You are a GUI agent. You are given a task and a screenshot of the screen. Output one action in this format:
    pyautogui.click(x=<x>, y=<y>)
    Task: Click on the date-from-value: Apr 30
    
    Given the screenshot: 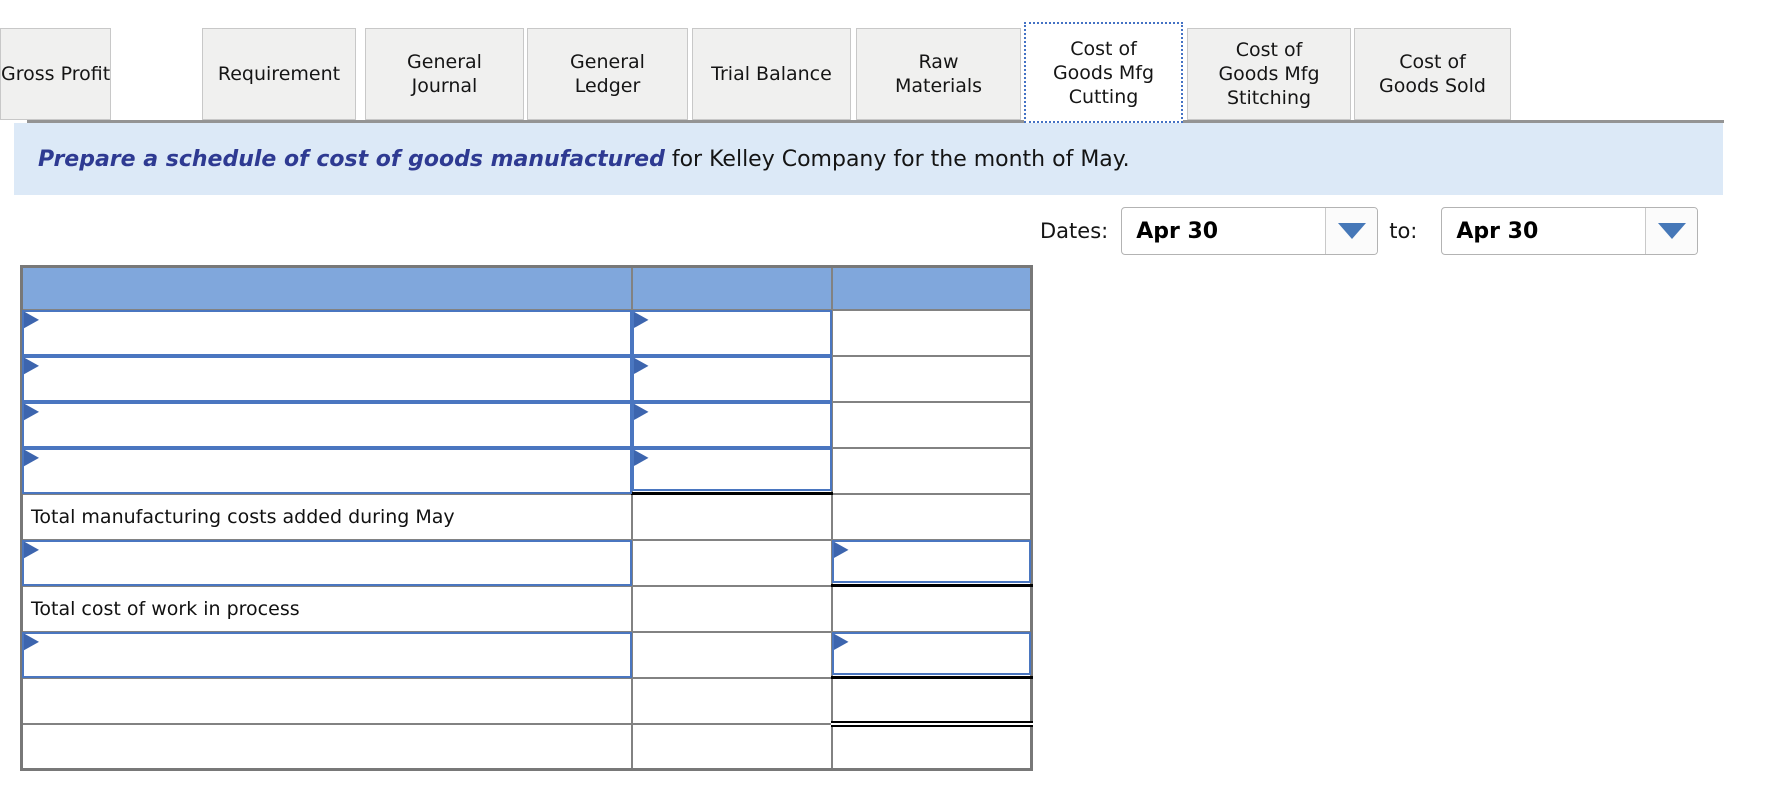 What is the action you would take?
    pyautogui.click(x=1177, y=231)
    